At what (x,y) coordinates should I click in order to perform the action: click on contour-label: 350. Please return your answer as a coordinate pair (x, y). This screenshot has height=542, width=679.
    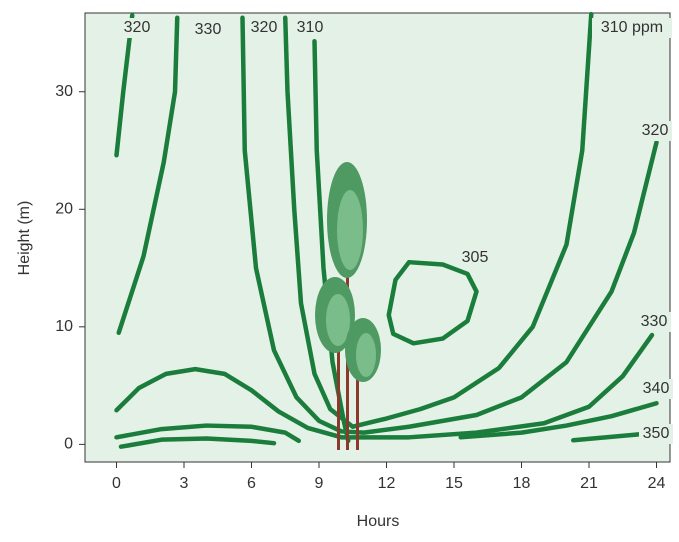
    Looking at the image, I should click on (656, 433).